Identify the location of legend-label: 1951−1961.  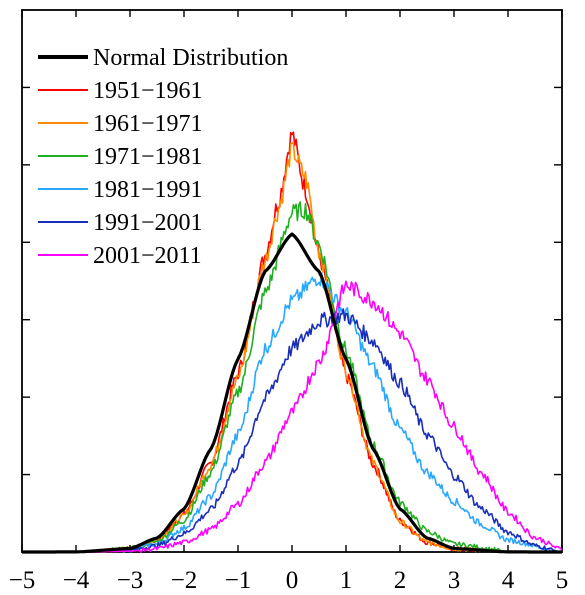
(148, 91).